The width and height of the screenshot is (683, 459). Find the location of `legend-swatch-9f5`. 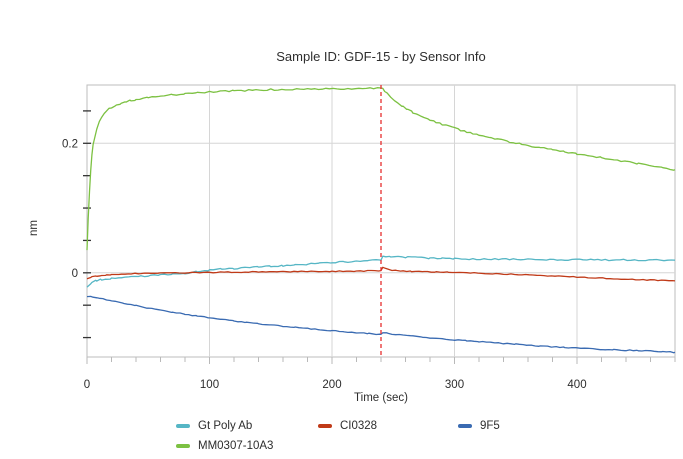

legend-swatch-9f5 is located at coordinates (465, 426).